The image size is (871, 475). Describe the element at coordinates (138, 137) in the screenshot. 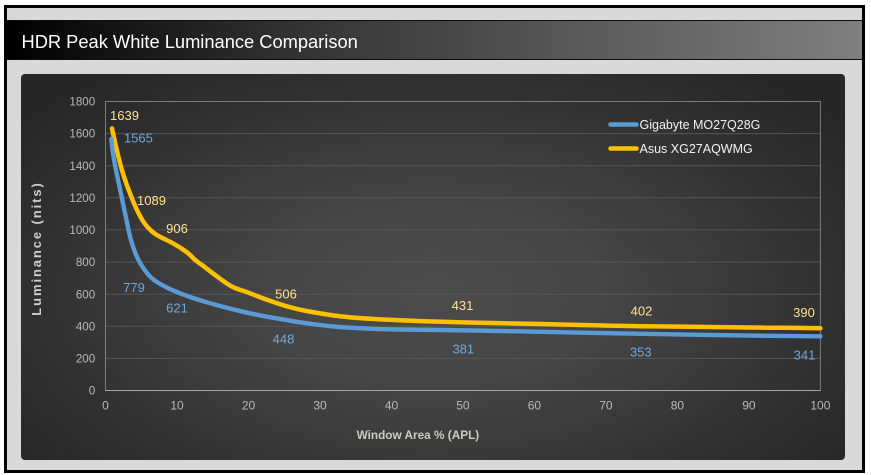

I see `svg-text: 1565` at that location.